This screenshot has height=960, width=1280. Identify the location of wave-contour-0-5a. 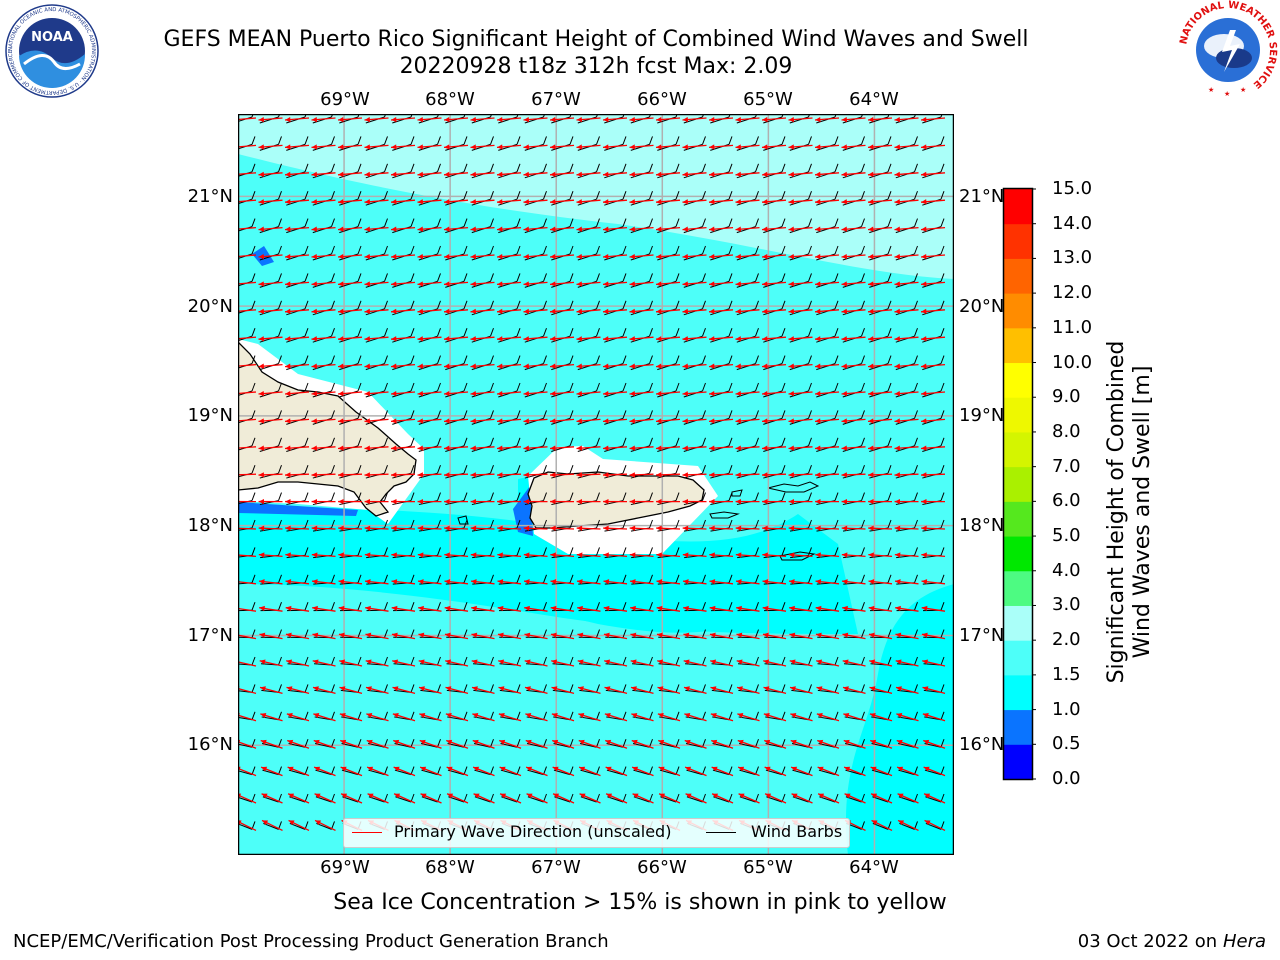
(298, 509).